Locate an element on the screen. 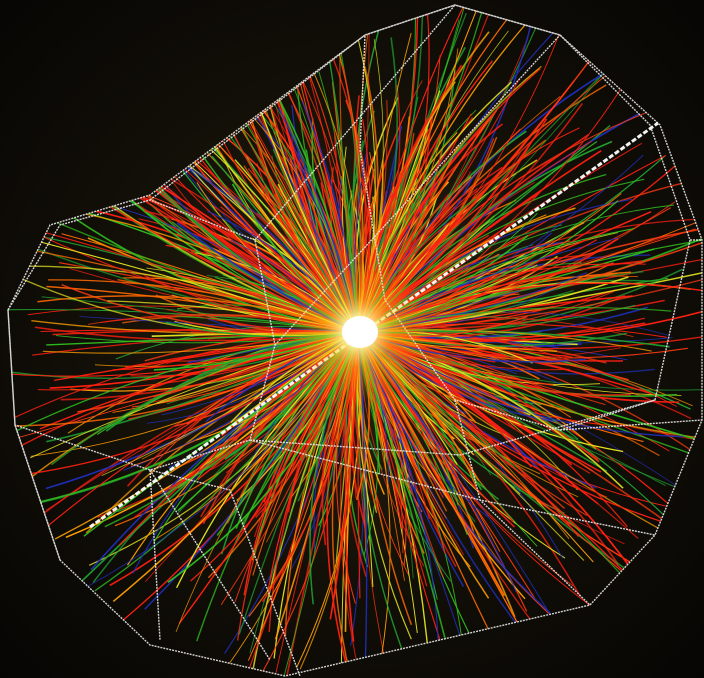 Image resolution: width=704 pixels, height=678 pixels. collision-core is located at coordinates (360, 332).